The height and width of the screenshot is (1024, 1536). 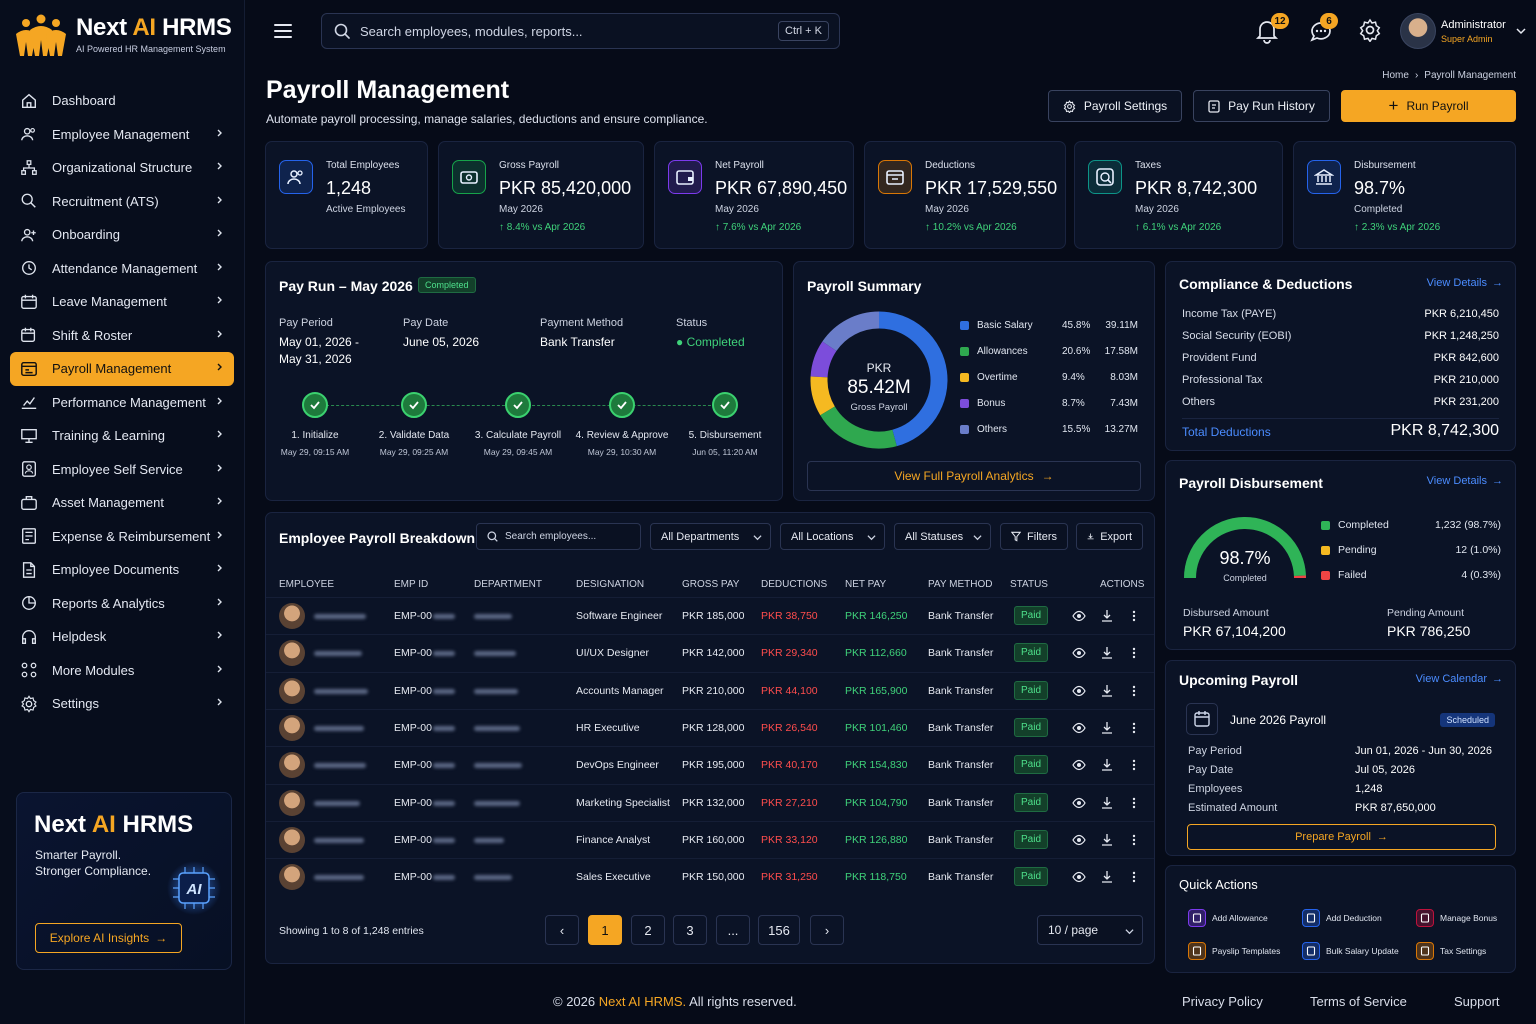 I want to click on sidebar-item-employee-documents: Employee Documents, so click(x=122, y=570).